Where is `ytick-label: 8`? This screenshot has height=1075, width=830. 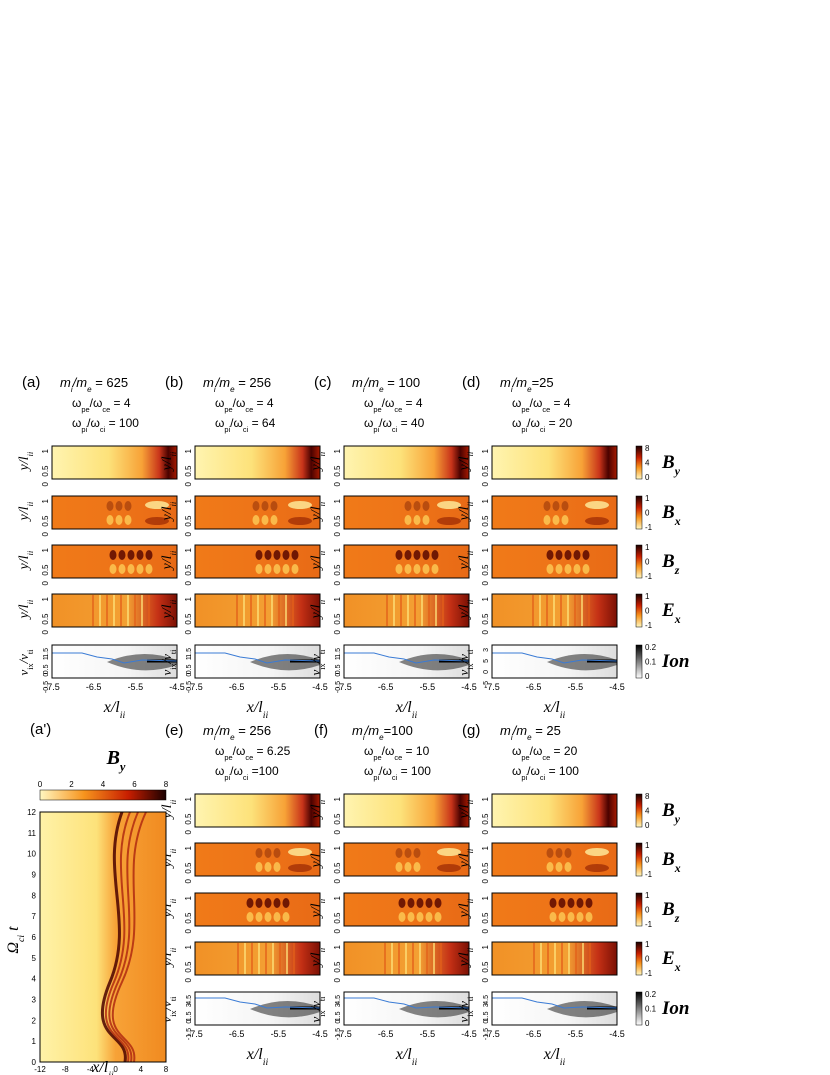 ytick-label: 8 is located at coordinates (34, 895).